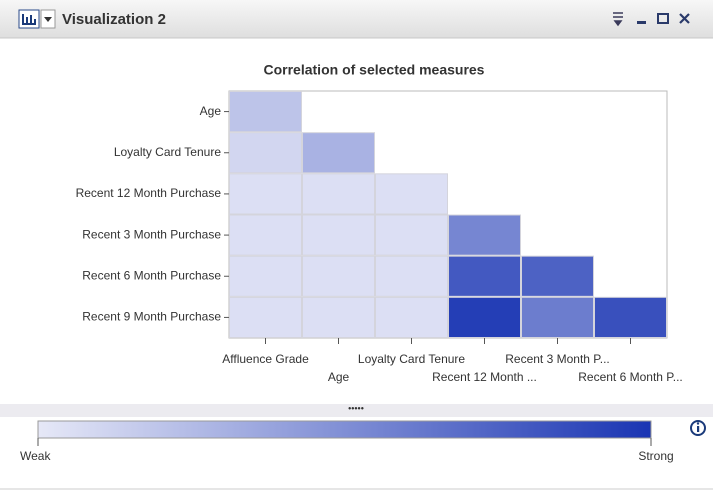  I want to click on info-icon-dot, so click(698, 423).